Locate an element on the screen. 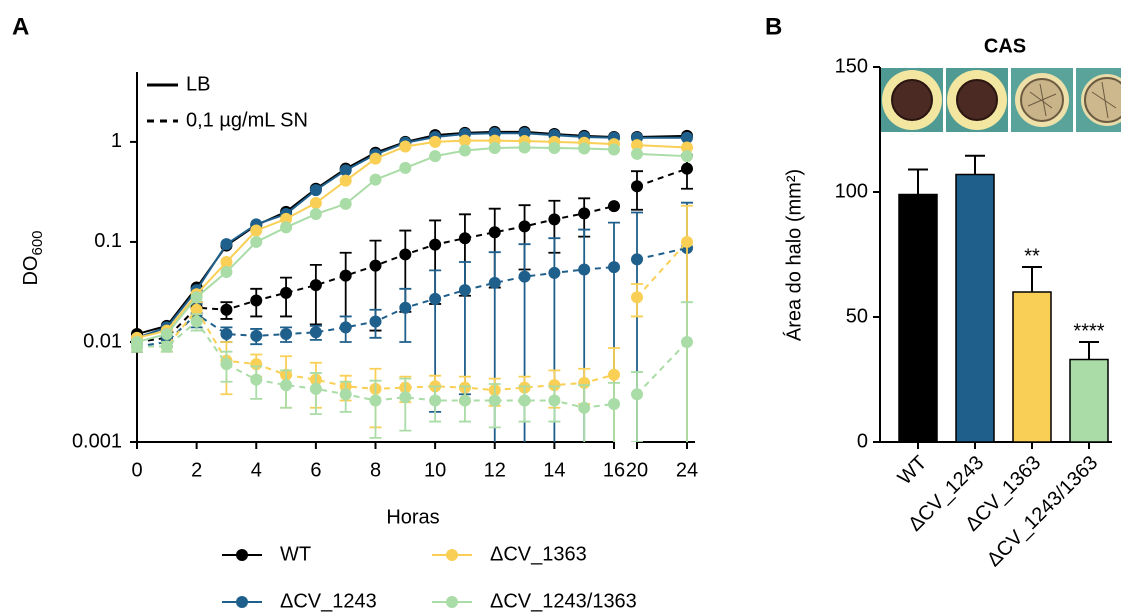 This screenshot has width=1121, height=614. legend-label: ΔCV_1243 is located at coordinates (328, 601).